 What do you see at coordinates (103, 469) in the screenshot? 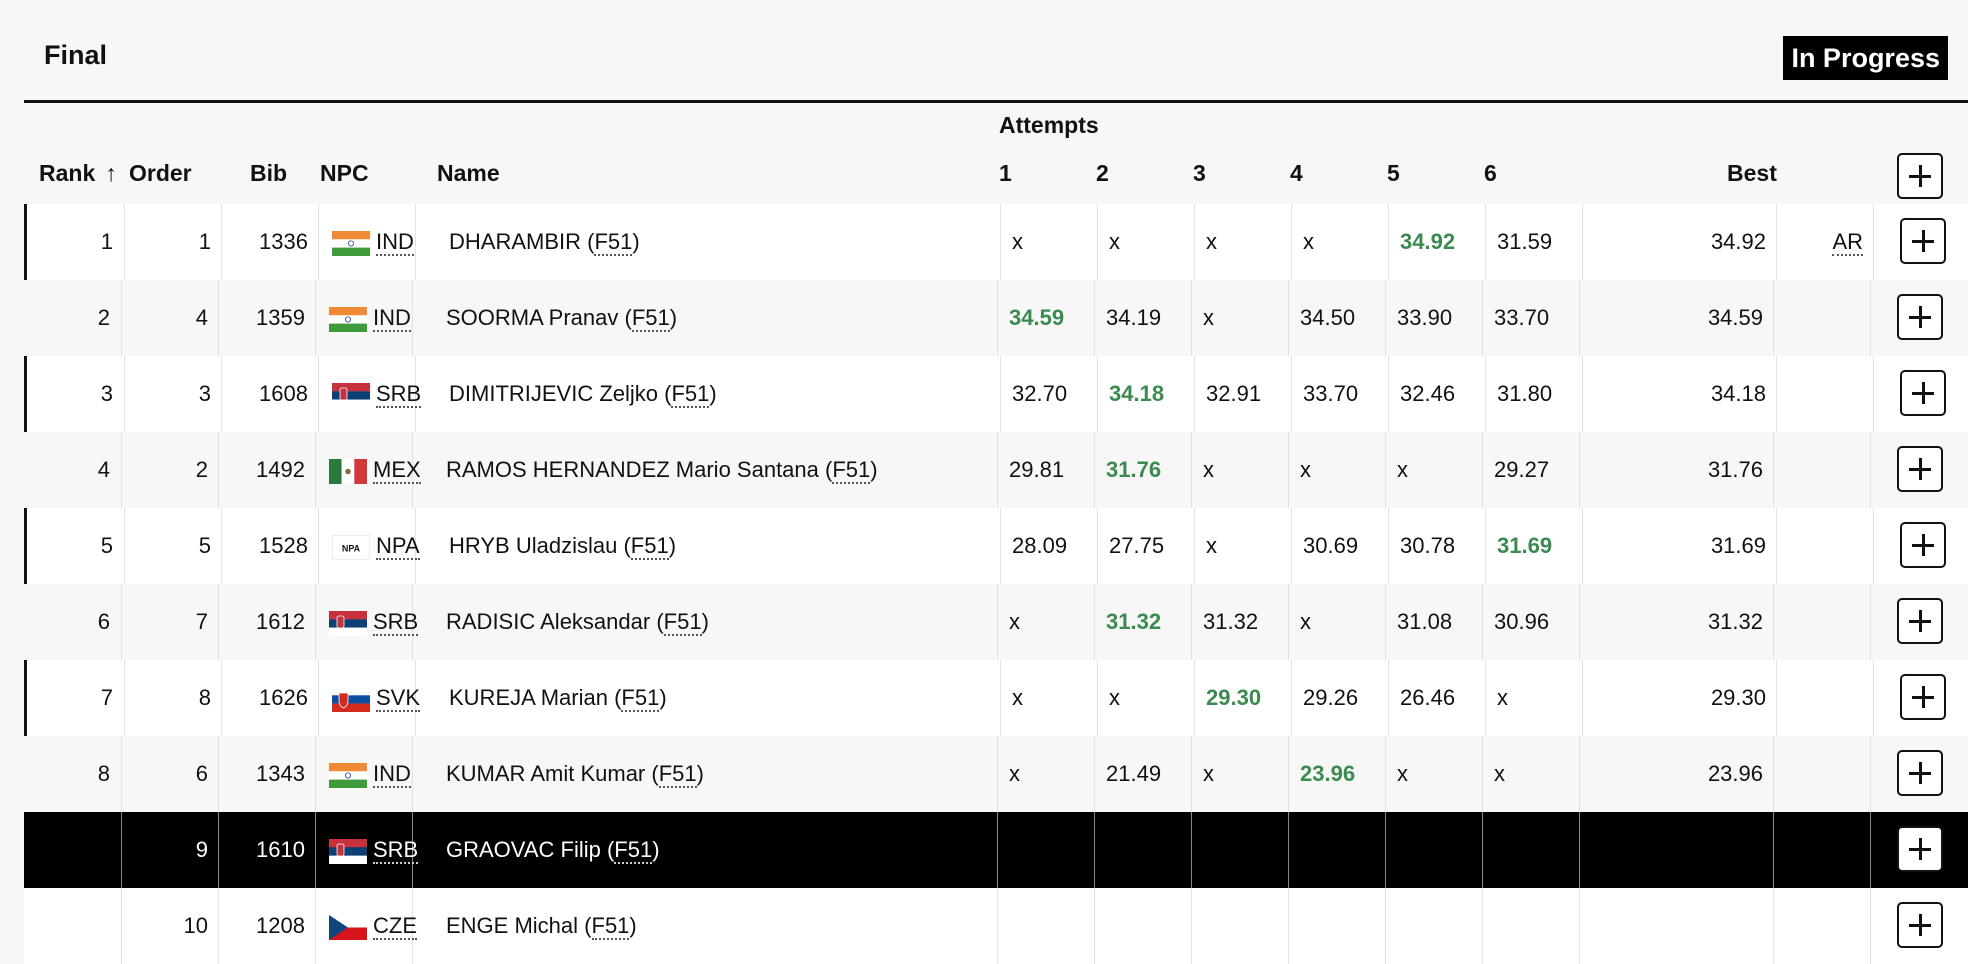
I see `rank-cell: 4` at bounding box center [103, 469].